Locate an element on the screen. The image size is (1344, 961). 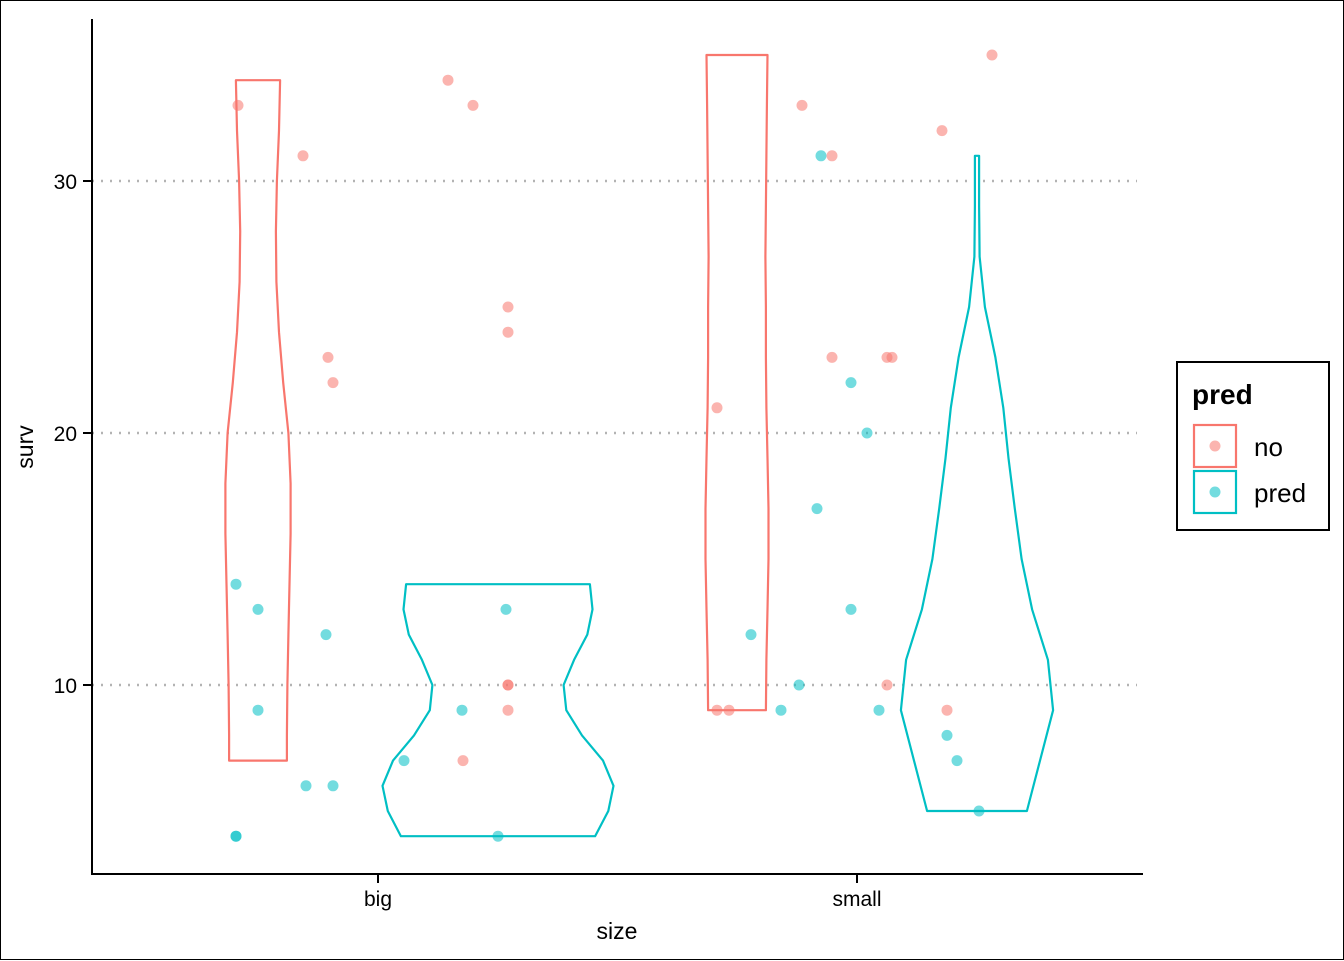
violin-no-big is located at coordinates (258, 420).